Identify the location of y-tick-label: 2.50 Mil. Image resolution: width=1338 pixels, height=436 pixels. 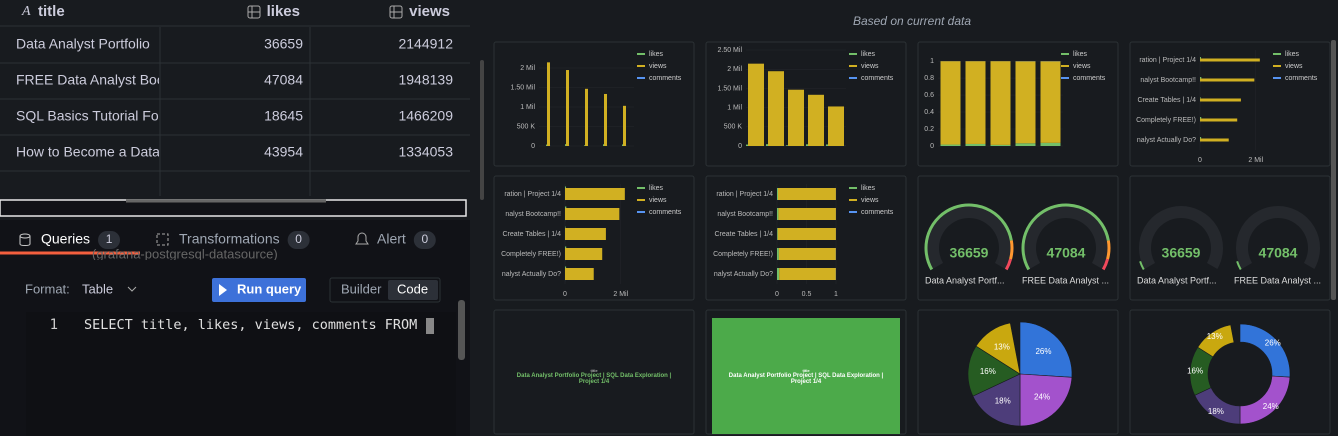
(729, 50).